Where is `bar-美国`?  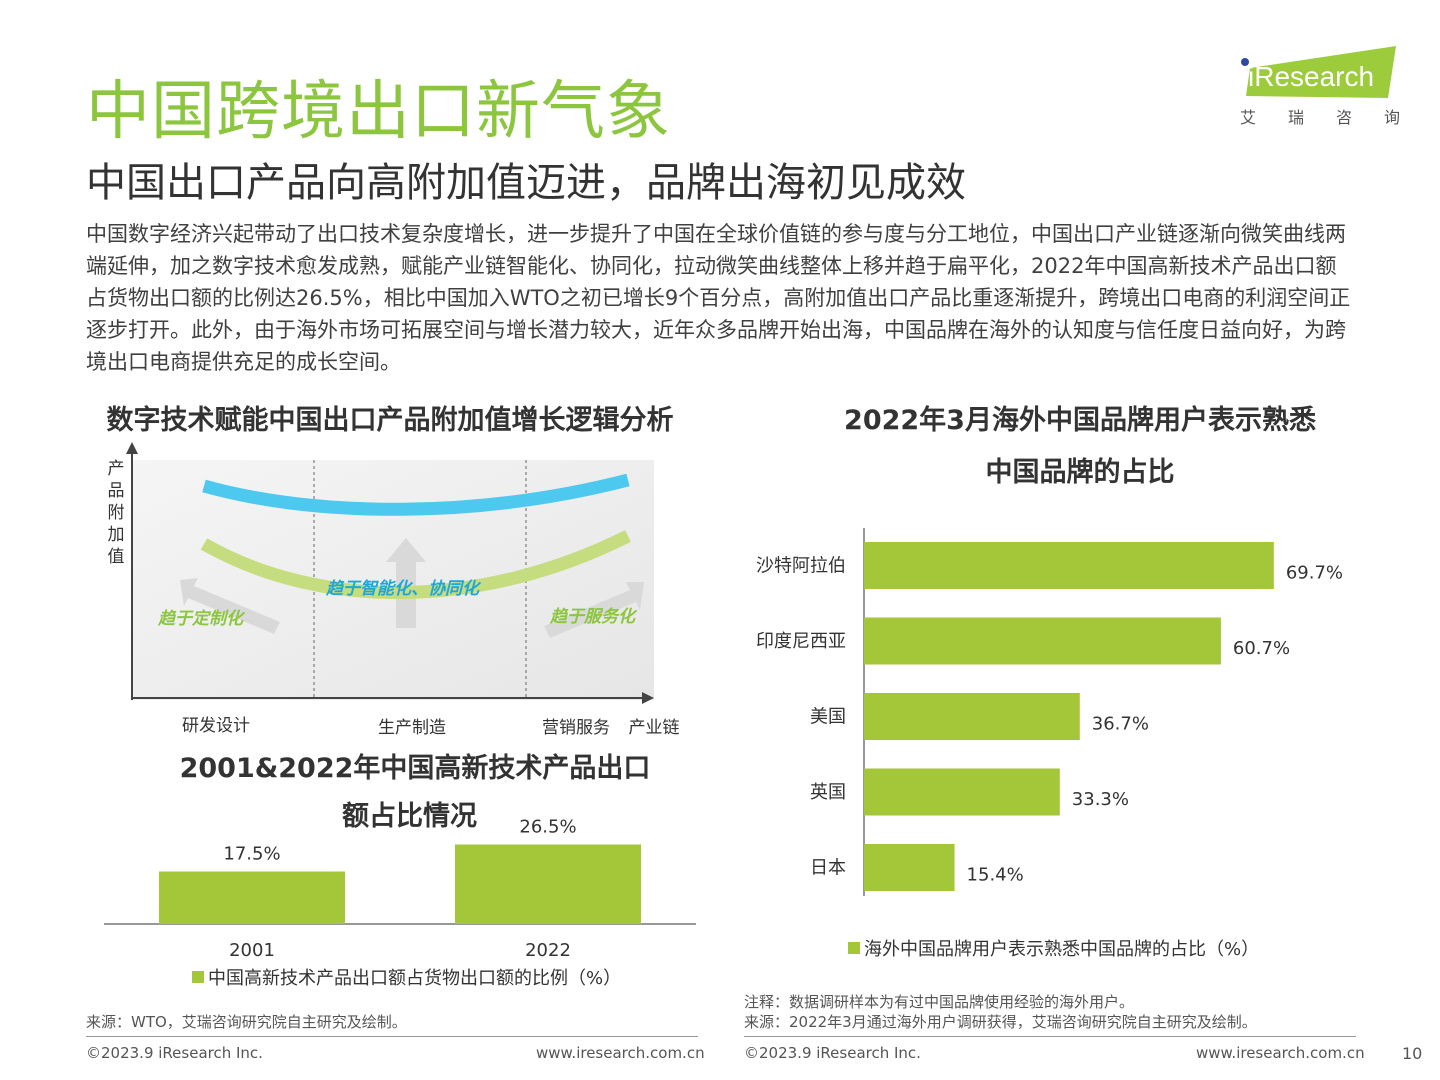 bar-美国 is located at coordinates (972, 716).